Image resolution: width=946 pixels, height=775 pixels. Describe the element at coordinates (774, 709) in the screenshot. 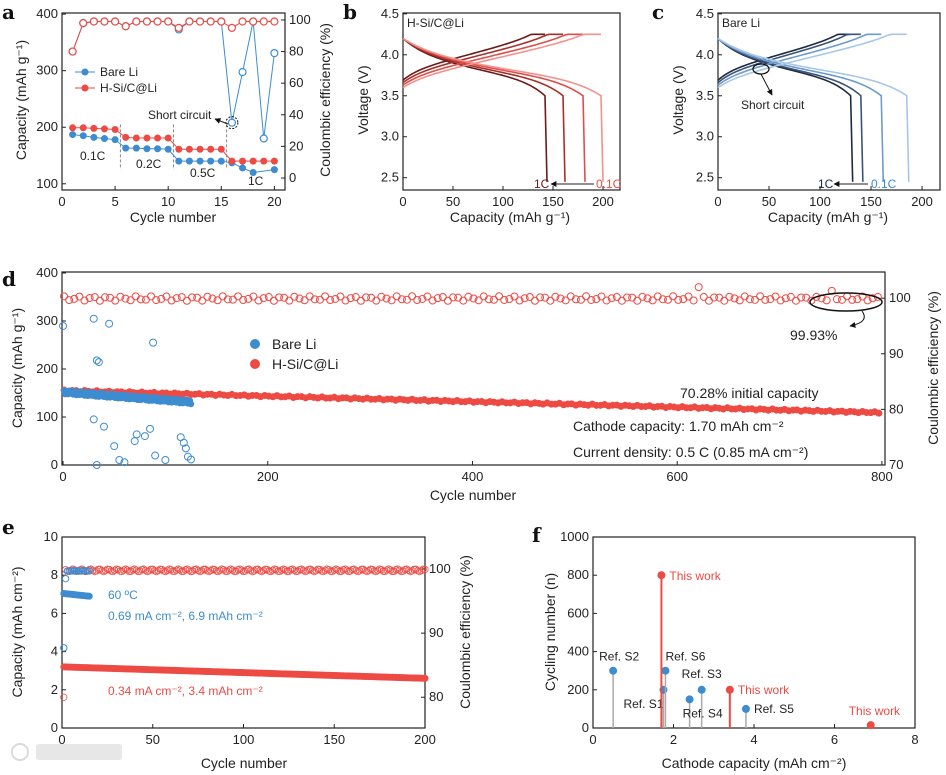

I see `f-point-label: Ref. S5` at that location.